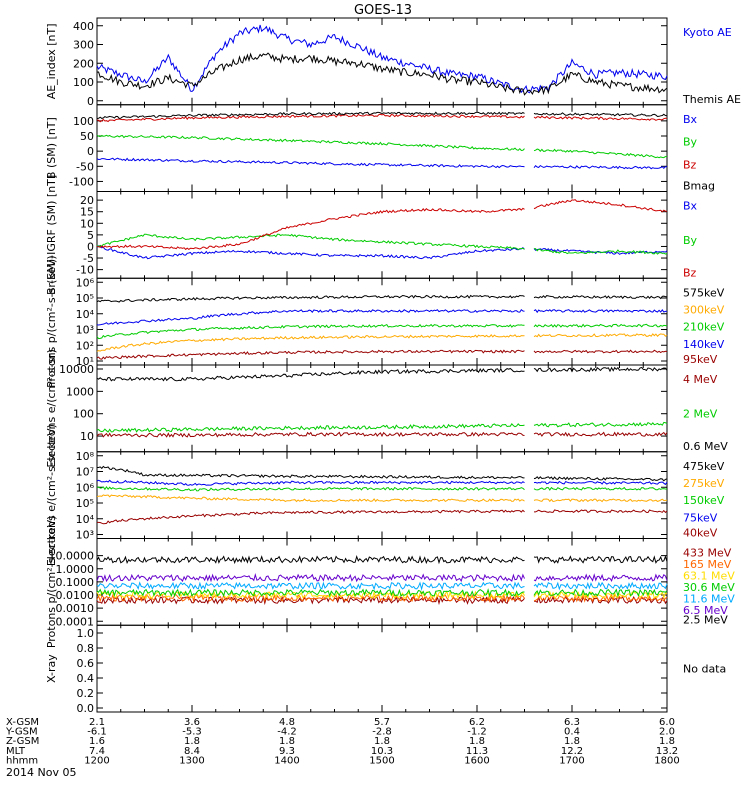 The width and height of the screenshot is (750, 800). I want to click on x-row-value: 3.6, so click(192, 722).